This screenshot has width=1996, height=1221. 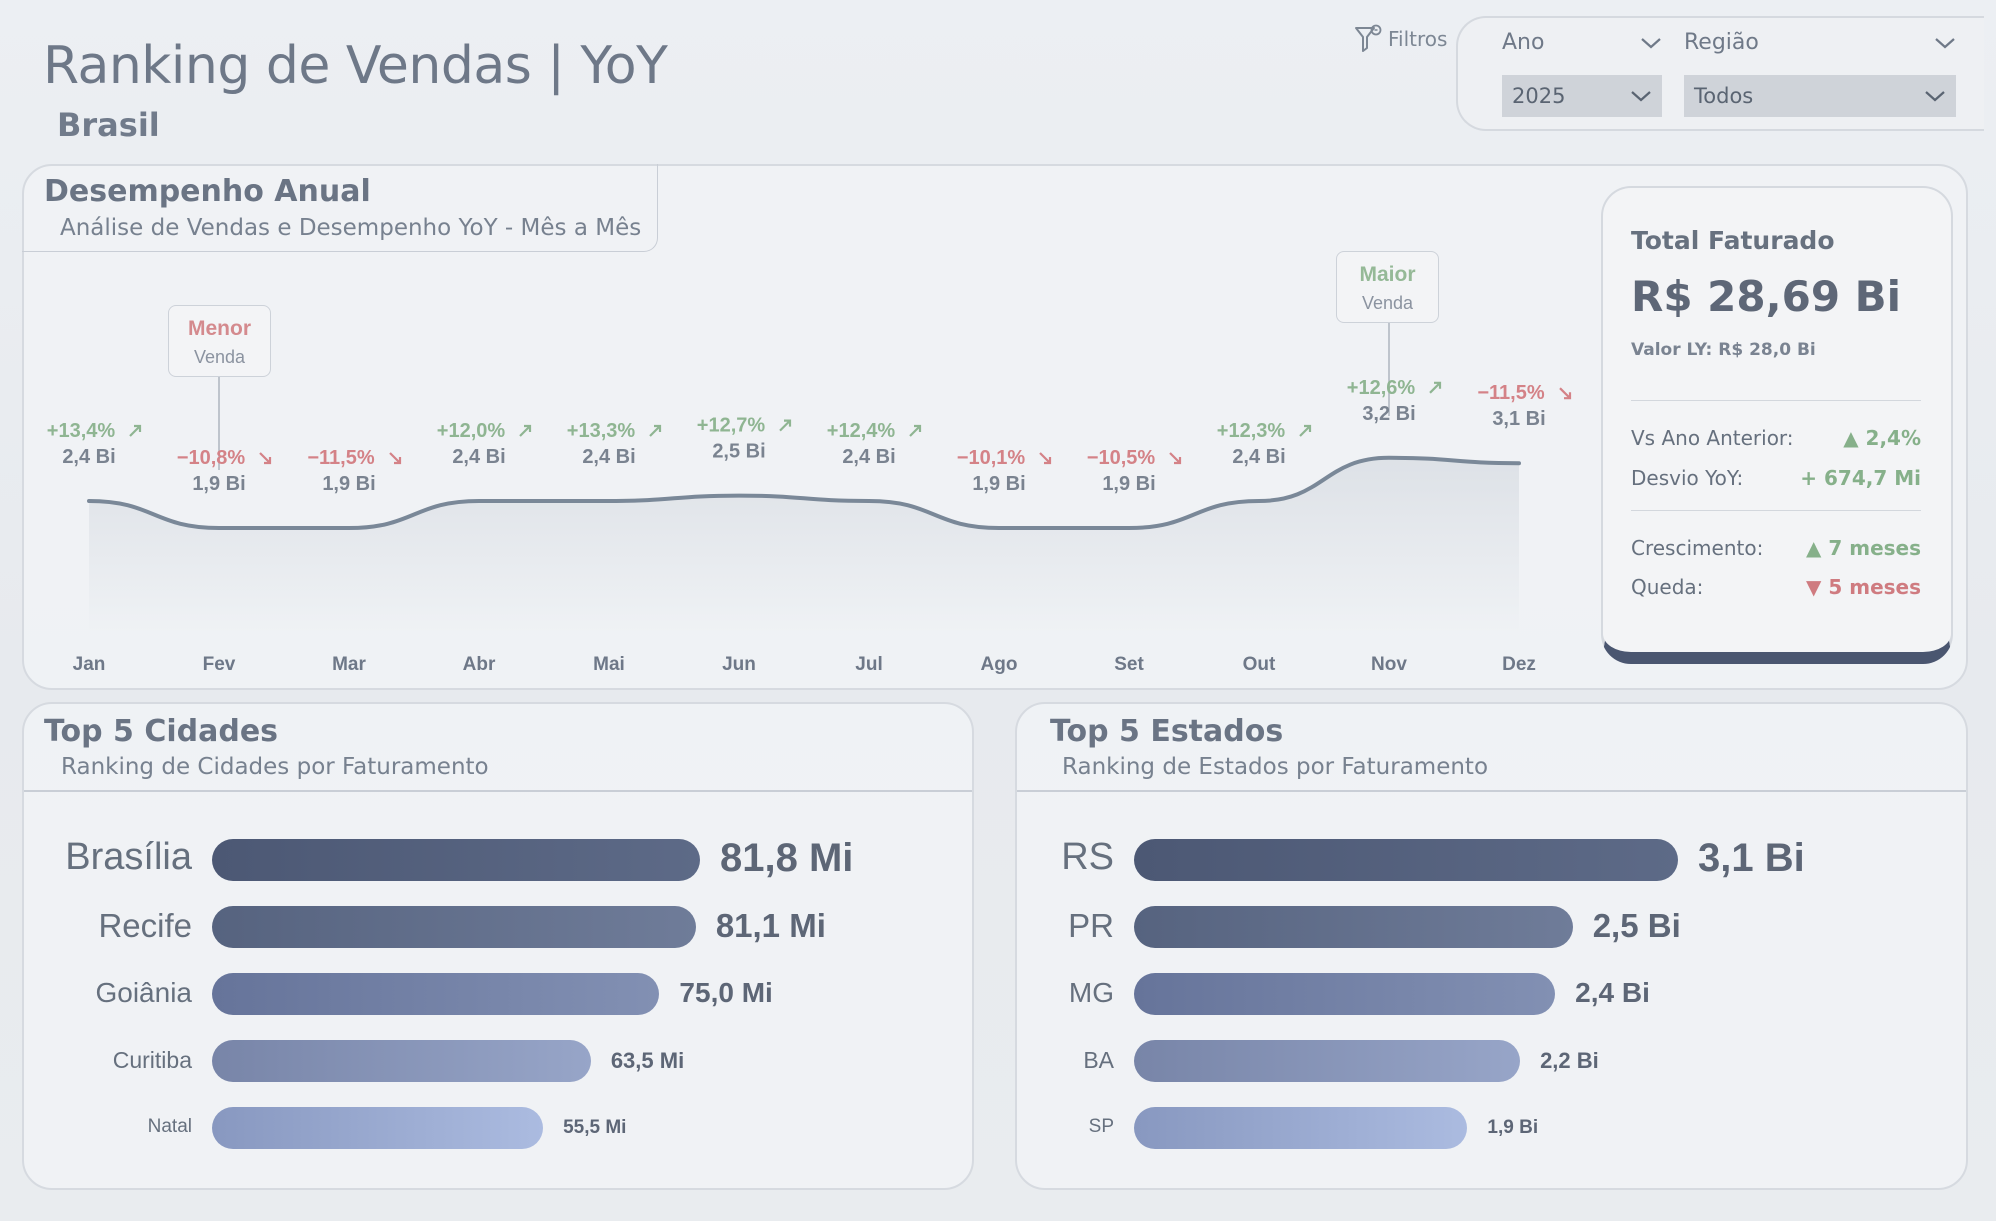 I want to click on x-tick-label: Fev, so click(x=219, y=664).